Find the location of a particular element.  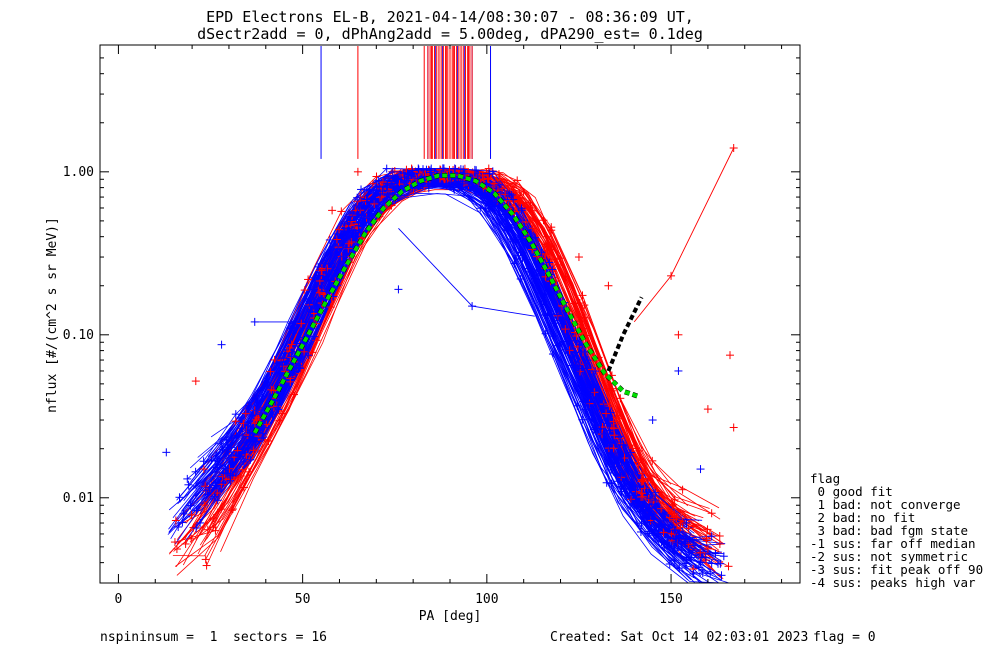

legend-item: -1 sus: far off median is located at coordinates (893, 543).